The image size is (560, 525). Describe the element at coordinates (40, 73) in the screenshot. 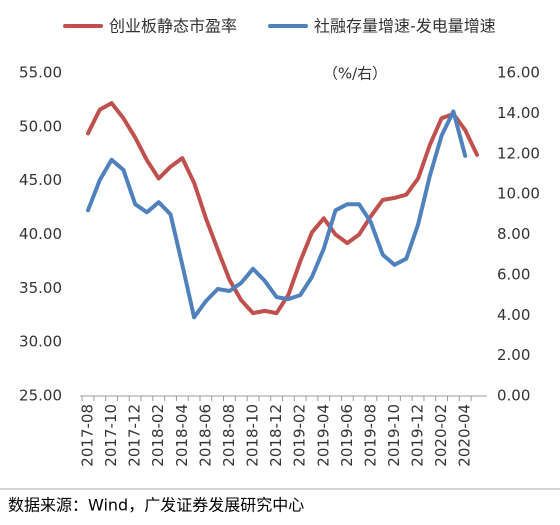

I see `y-tick-label: 55.00` at that location.